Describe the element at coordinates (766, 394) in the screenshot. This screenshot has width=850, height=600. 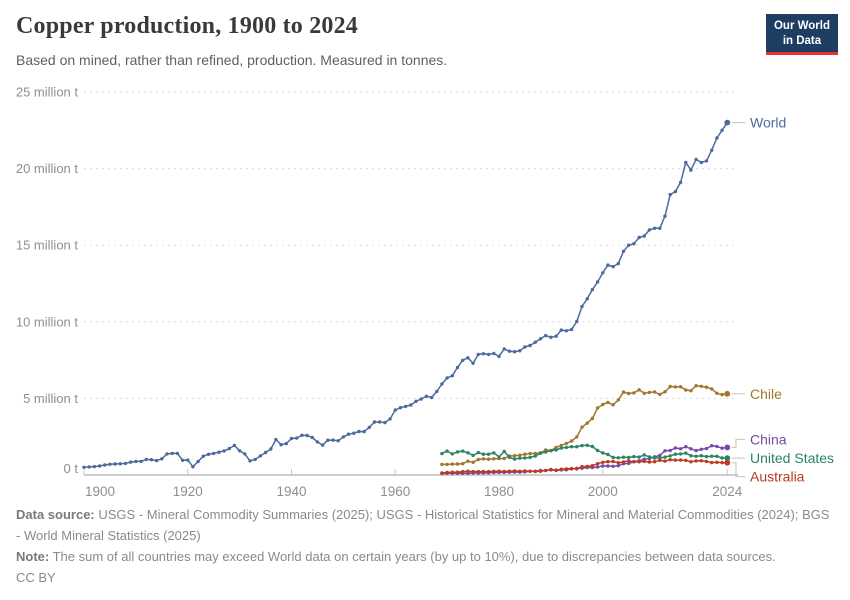
I see `series-label-chile: Chile` at that location.